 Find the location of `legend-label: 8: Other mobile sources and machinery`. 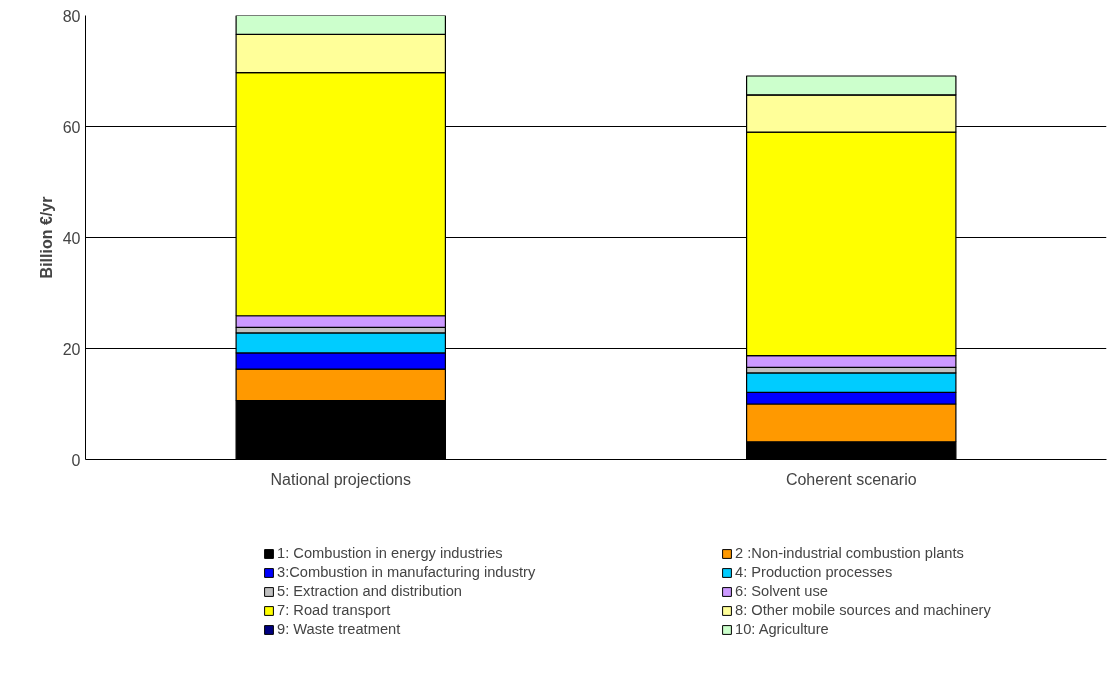

legend-label: 8: Other mobile sources and machinery is located at coordinates (863, 610).